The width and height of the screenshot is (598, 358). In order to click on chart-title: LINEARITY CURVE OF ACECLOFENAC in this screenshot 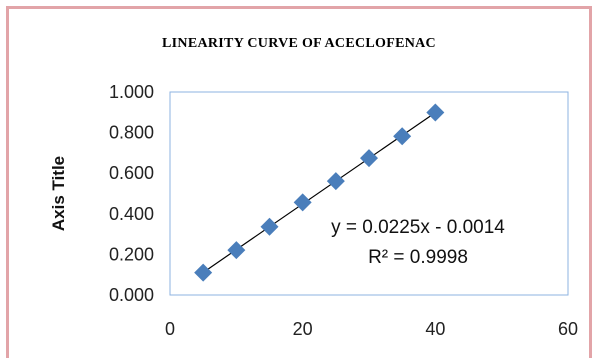, I will do `click(299, 43)`.